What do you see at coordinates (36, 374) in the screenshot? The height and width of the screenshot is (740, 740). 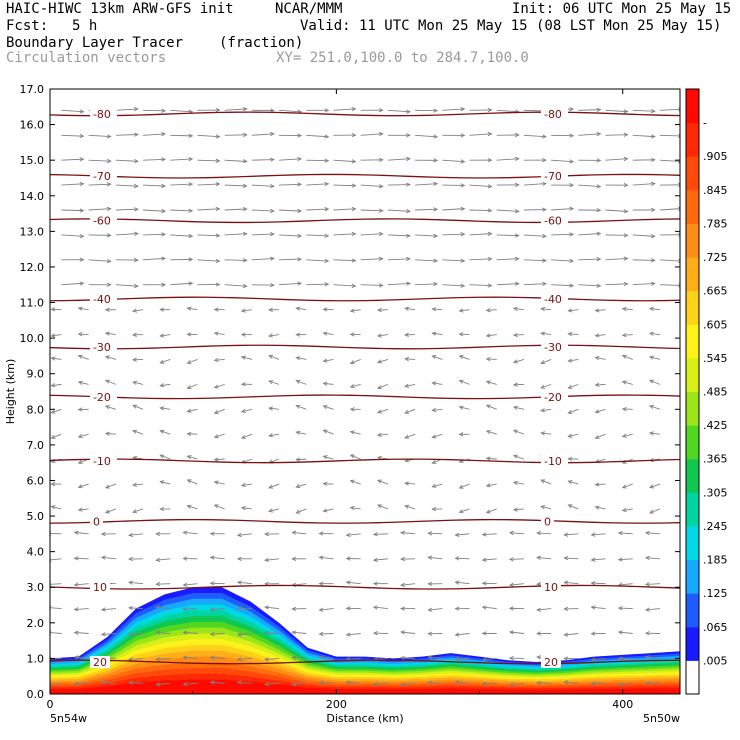 I see `y-tick-label: 9.0` at bounding box center [36, 374].